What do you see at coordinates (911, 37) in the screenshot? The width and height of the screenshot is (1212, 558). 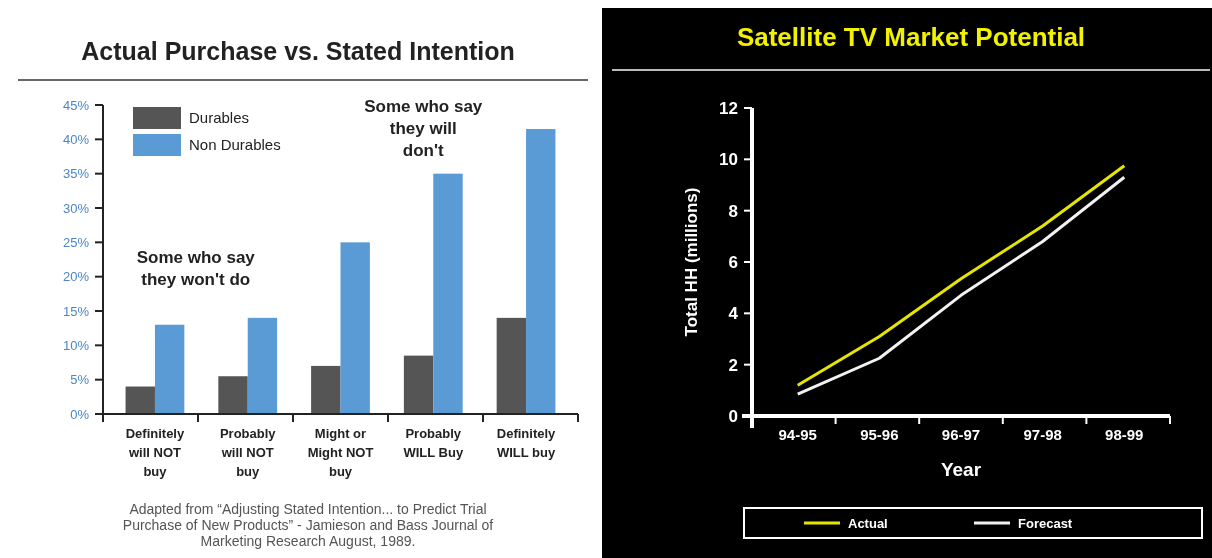 I see `chart-title: Satellite TV Market Potential` at bounding box center [911, 37].